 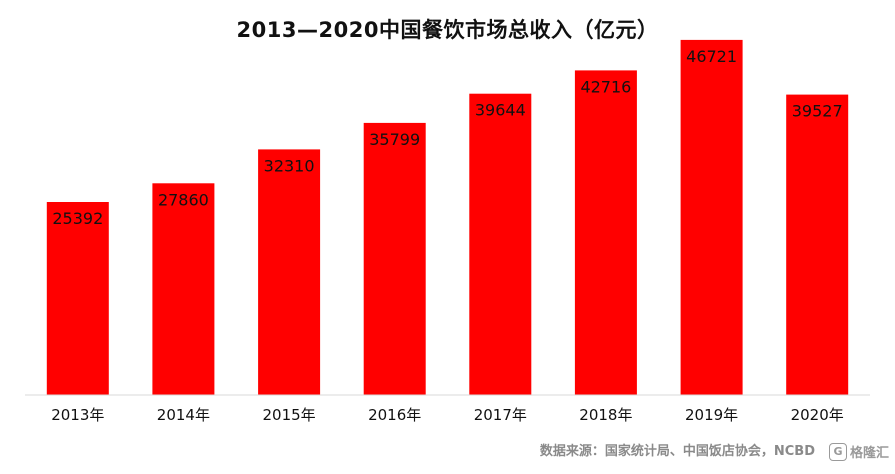 I want to click on data-label-2018年: 42716, so click(x=605, y=86).